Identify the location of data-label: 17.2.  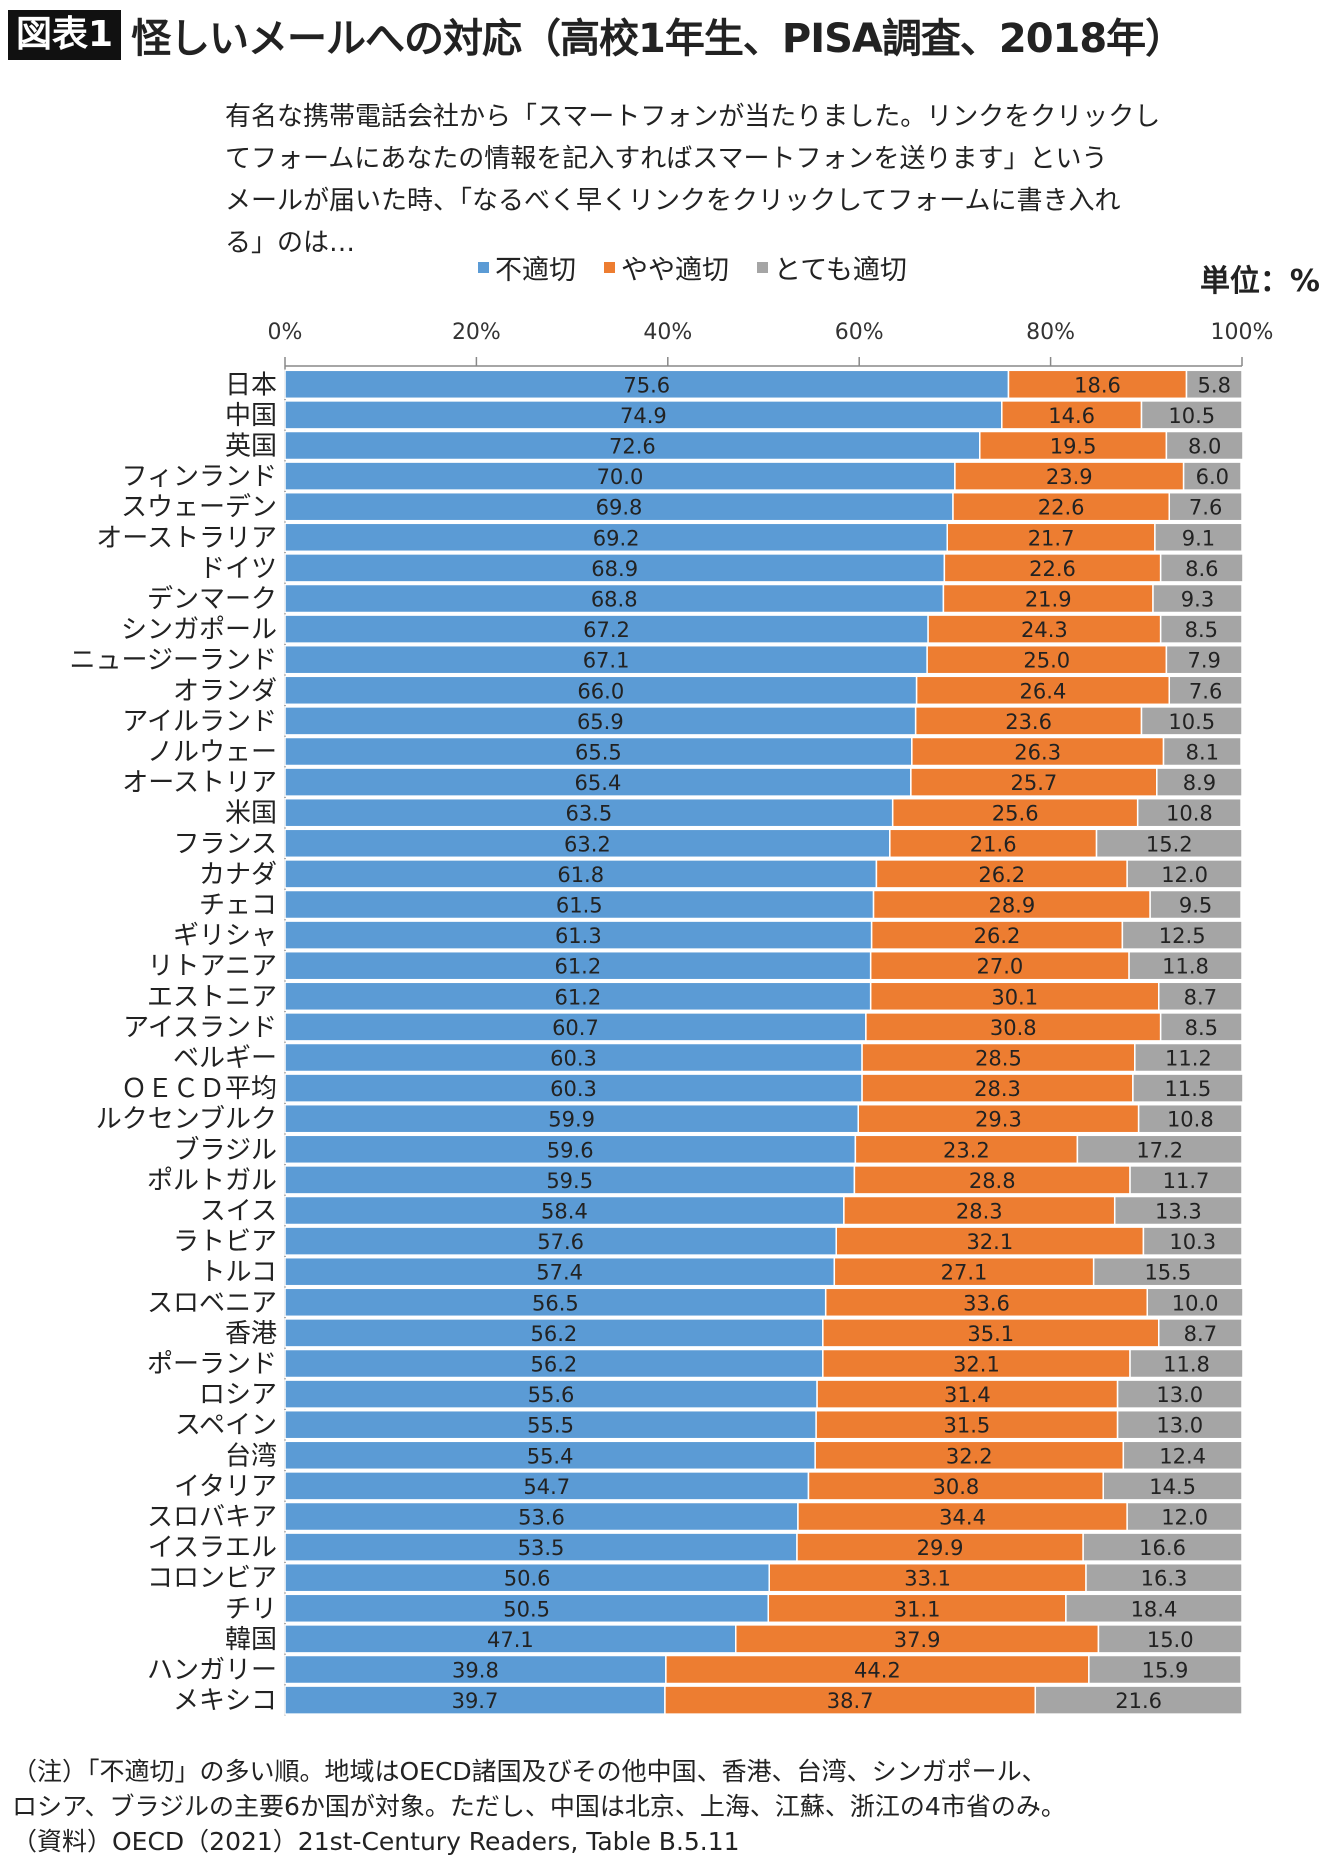
(1159, 1150).